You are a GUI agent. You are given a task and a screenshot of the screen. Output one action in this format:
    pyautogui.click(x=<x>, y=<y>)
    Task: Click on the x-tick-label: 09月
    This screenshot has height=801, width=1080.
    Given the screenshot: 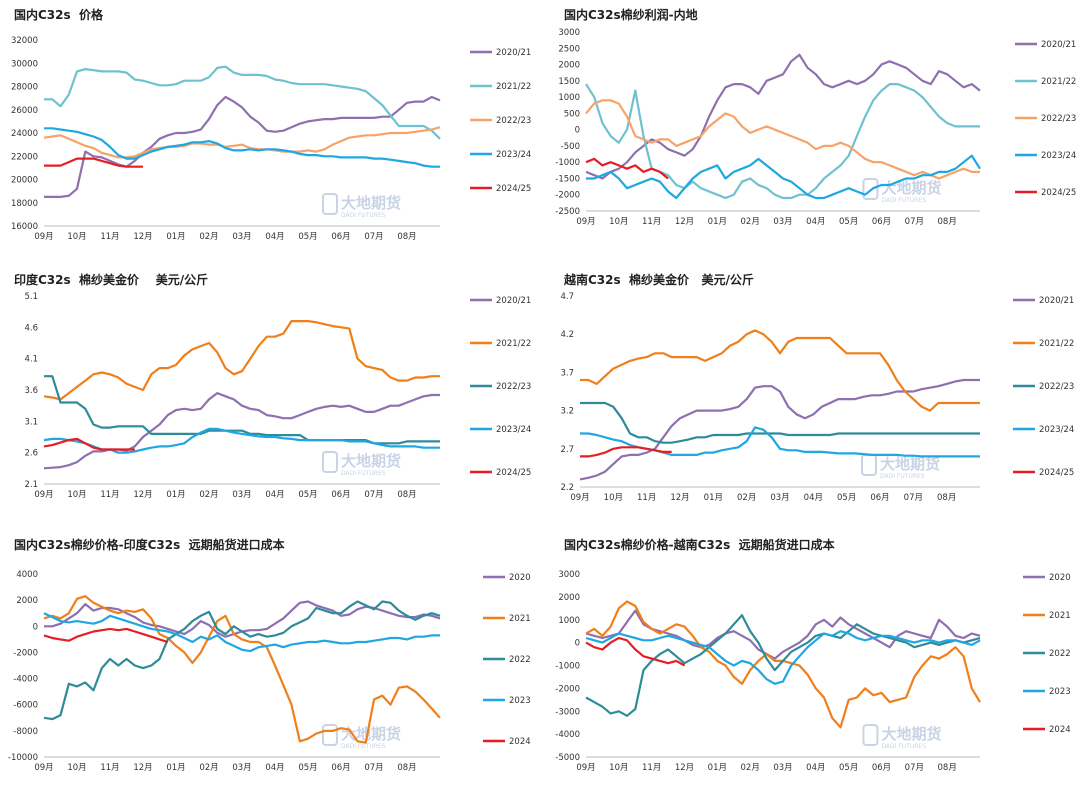 What is the action you would take?
    pyautogui.click(x=585, y=222)
    